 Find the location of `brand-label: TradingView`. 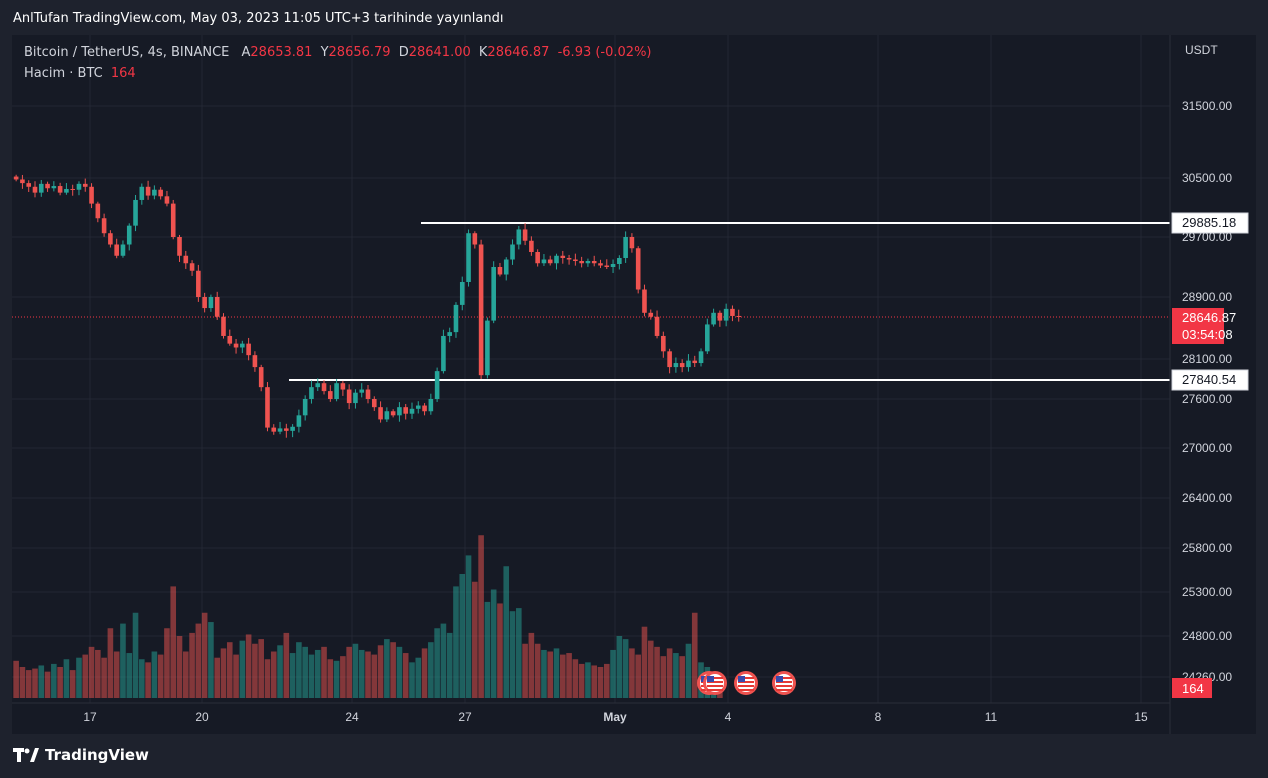

brand-label: TradingView is located at coordinates (97, 755).